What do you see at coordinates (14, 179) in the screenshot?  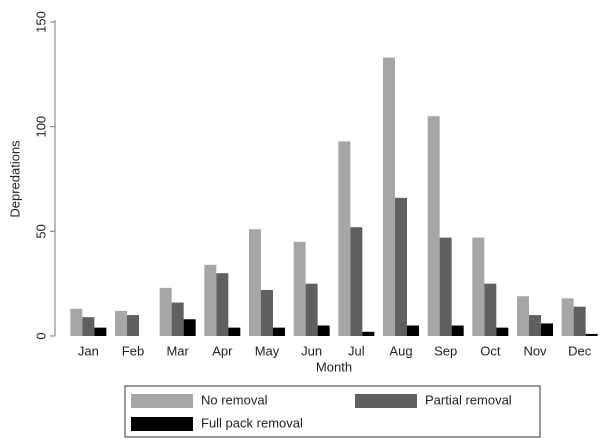 I see `y-axis-title: Depredations` at bounding box center [14, 179].